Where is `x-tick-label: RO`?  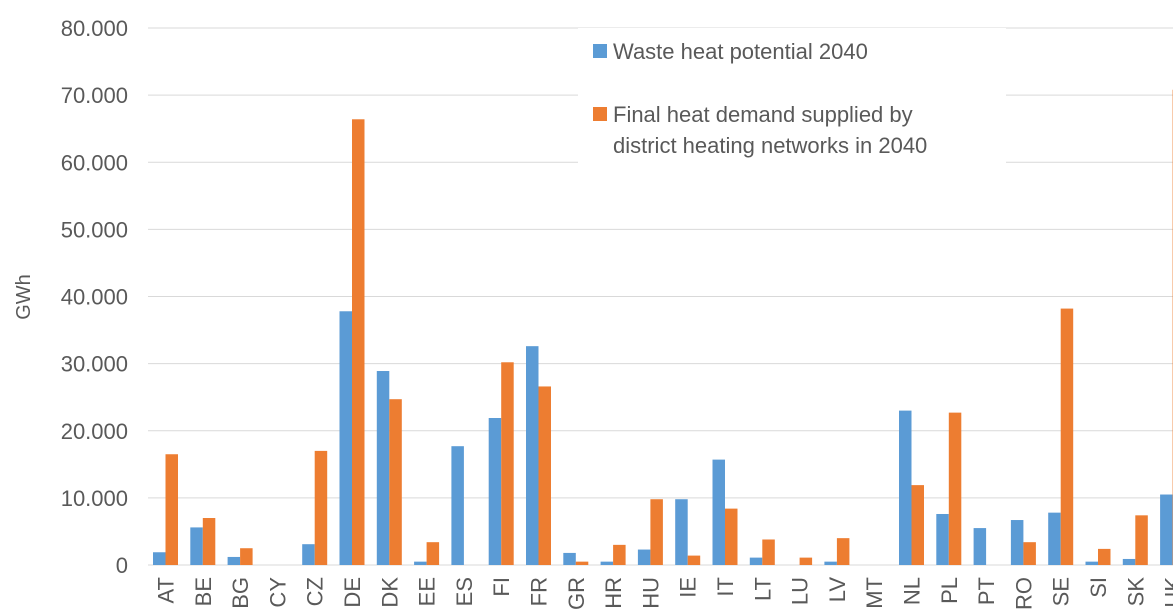
x-tick-label: RO is located at coordinates (1023, 593).